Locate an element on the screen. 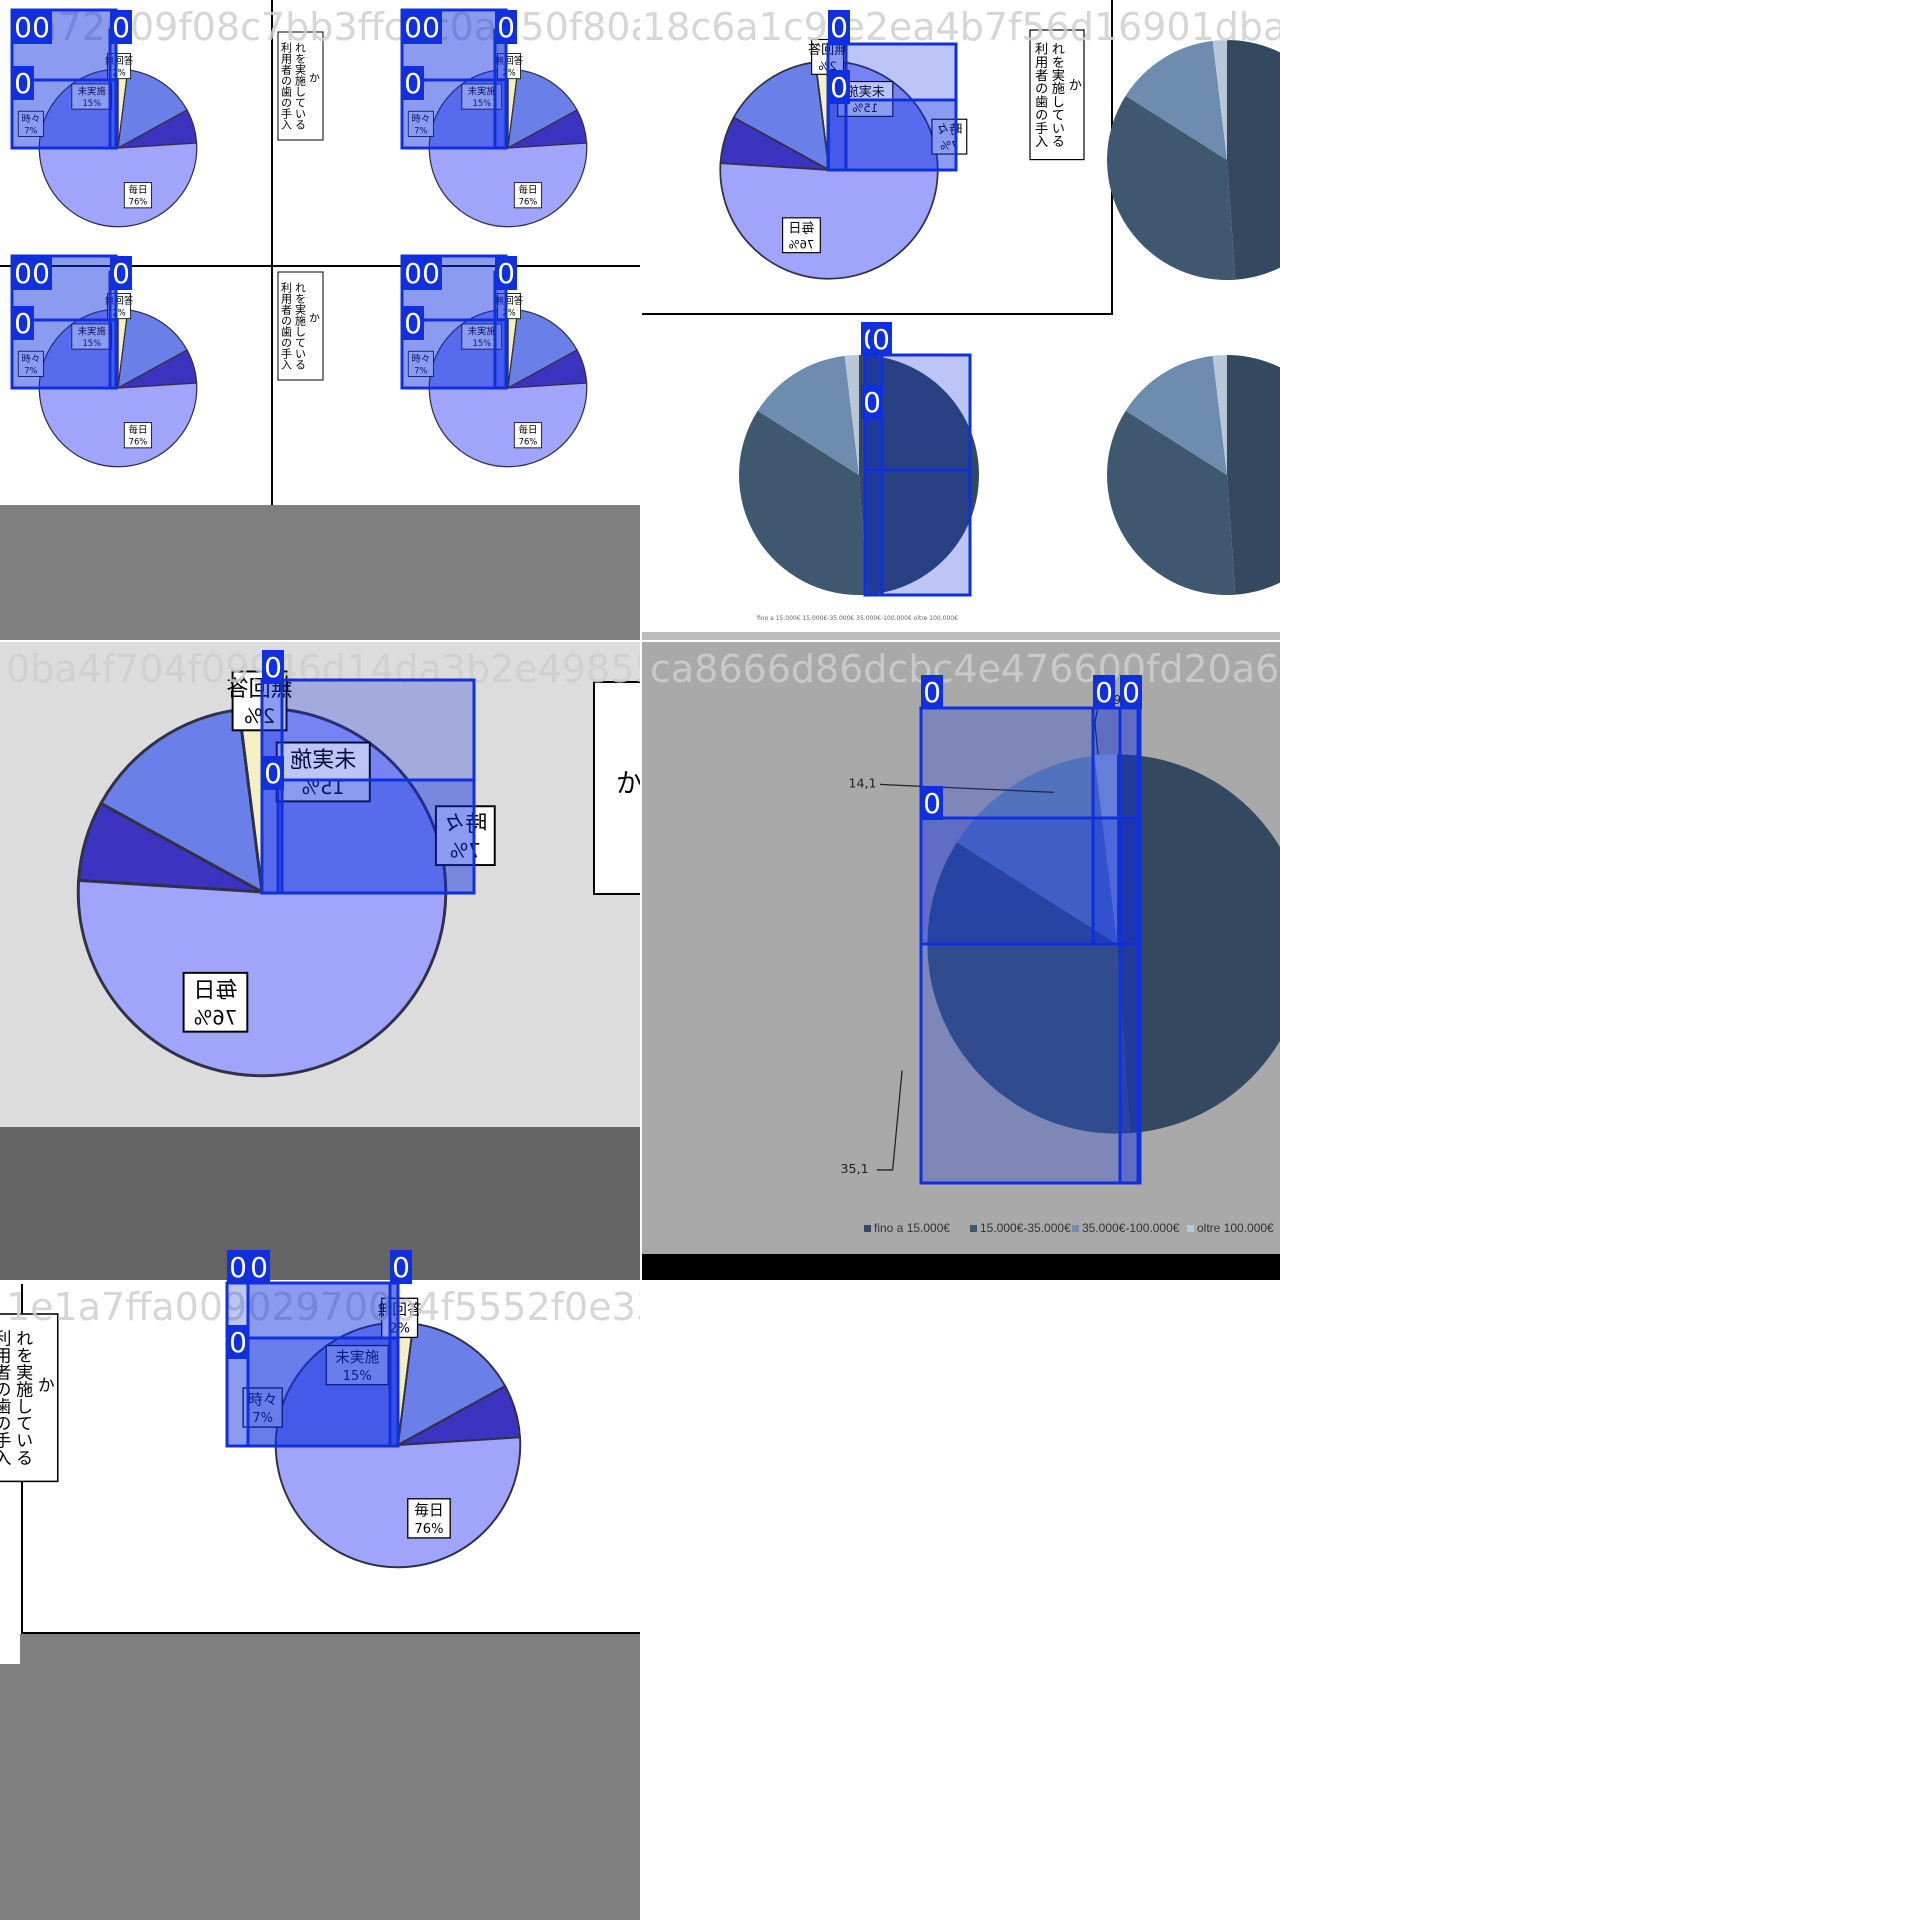 The height and width of the screenshot is (1920, 1920). slice-mainichi-label: 毎日 76% is located at coordinates (429, 1518).